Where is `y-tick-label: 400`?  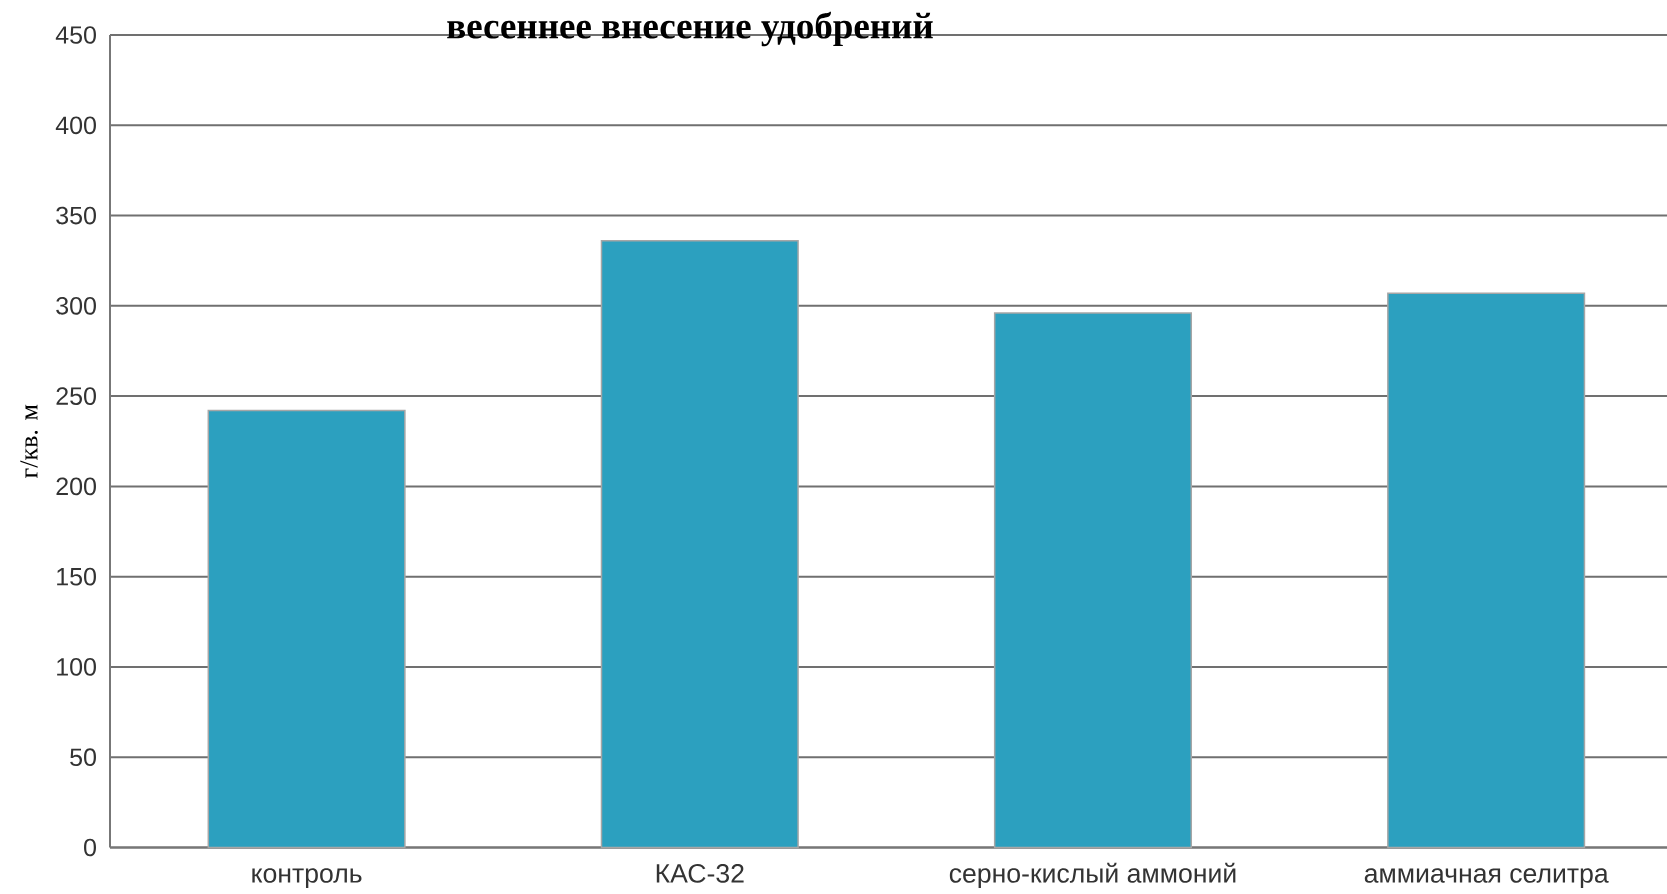 y-tick-label: 400 is located at coordinates (75, 125).